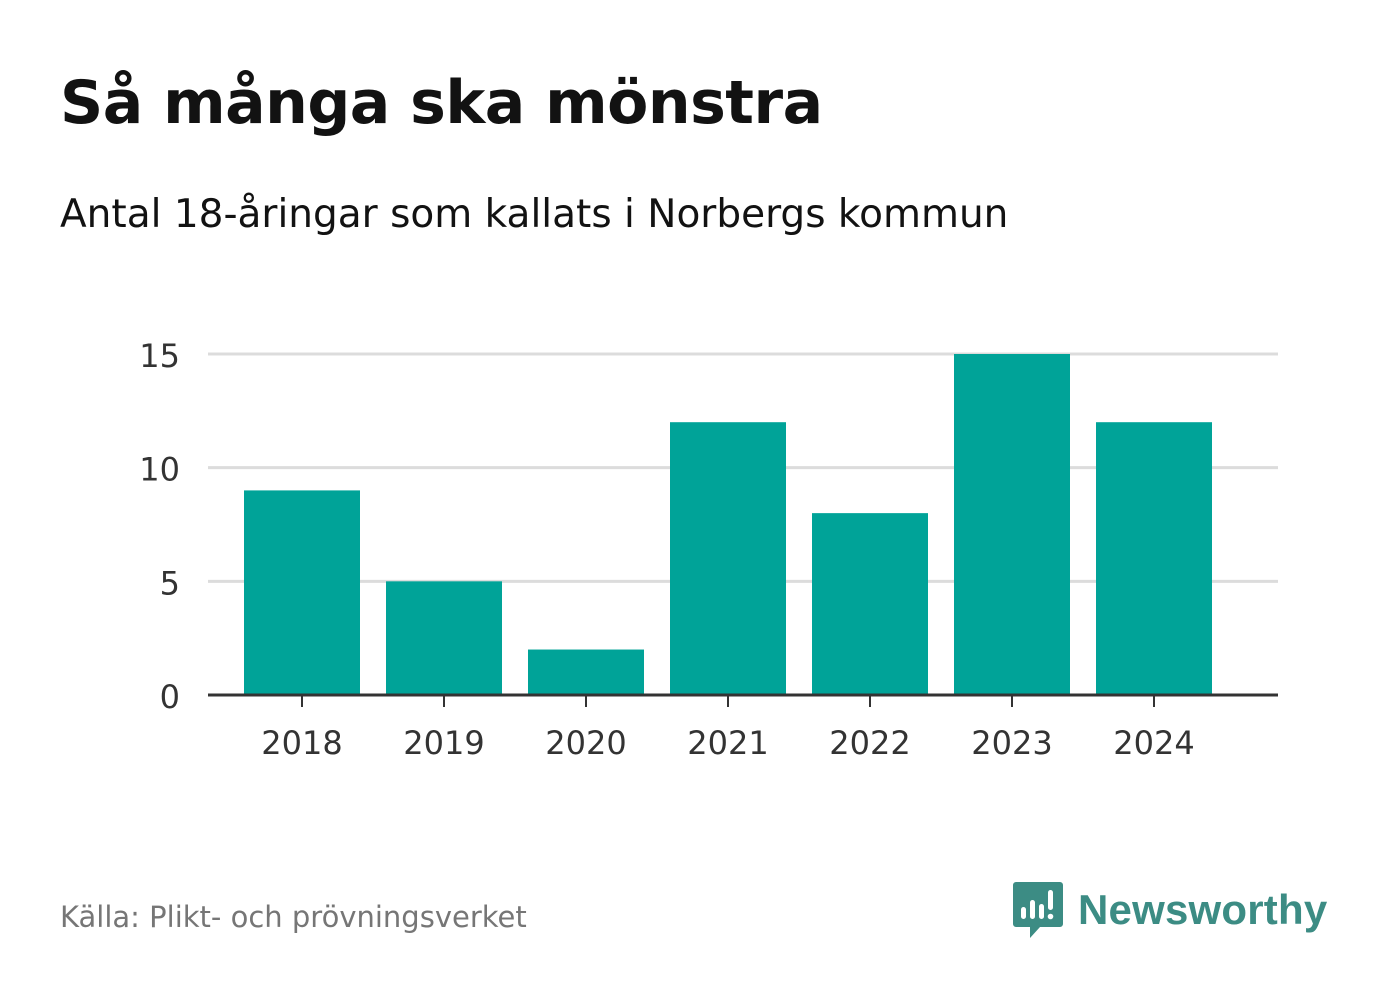 The width and height of the screenshot is (1382, 999). What do you see at coordinates (159, 470) in the screenshot?
I see `y-tick-label: 10` at bounding box center [159, 470].